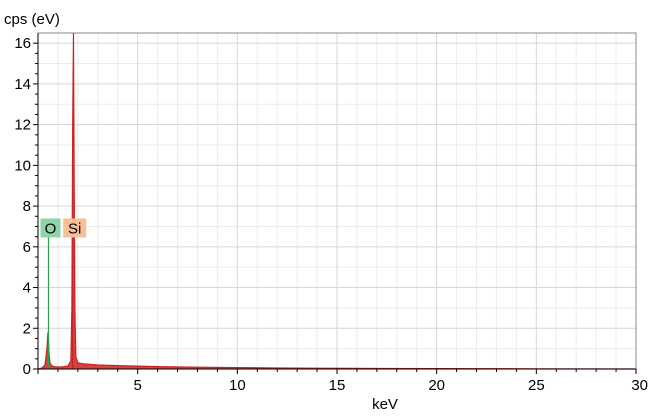  I want to click on y-tick-label: 10, so click(22, 165).